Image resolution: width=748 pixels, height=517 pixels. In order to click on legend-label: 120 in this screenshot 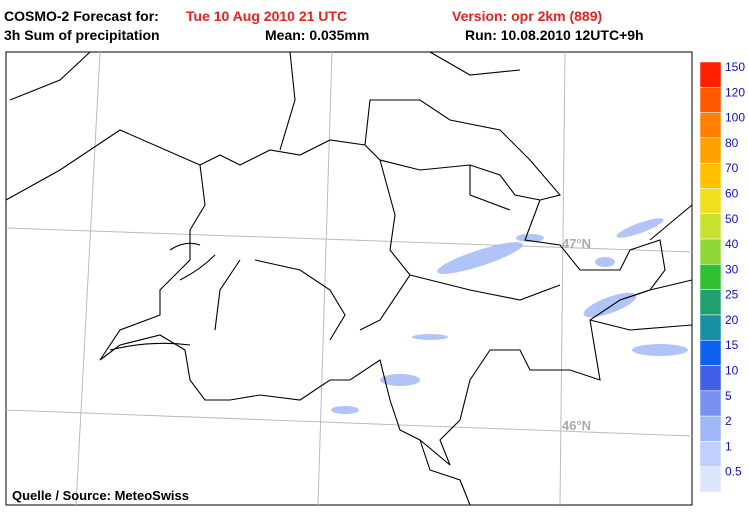, I will do `click(735, 92)`.